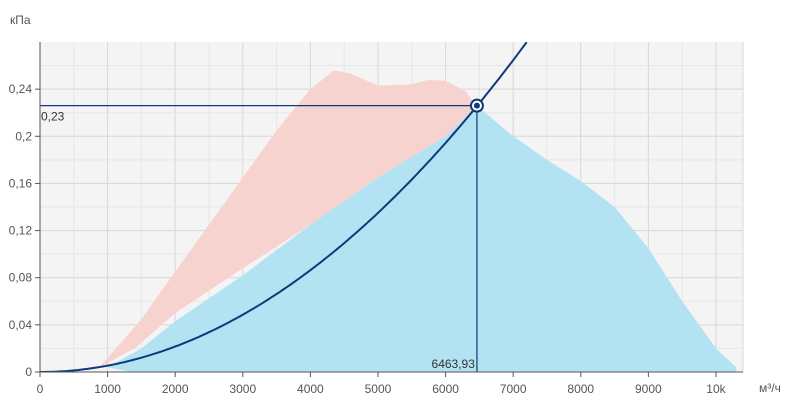  Describe the element at coordinates (28, 372) in the screenshot. I see `y-tick-label-0: 0` at that location.